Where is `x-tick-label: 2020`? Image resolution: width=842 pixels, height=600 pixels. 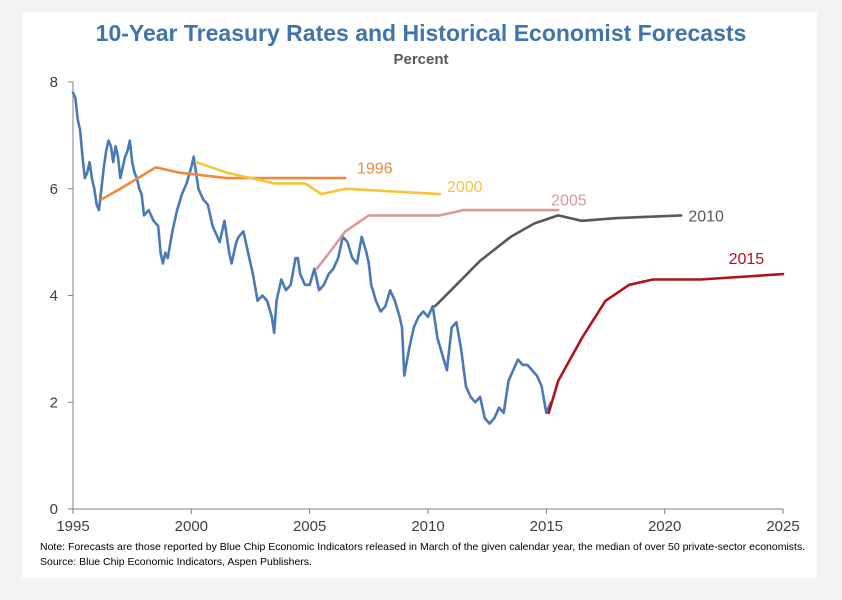
x-tick-label: 2020 is located at coordinates (664, 526).